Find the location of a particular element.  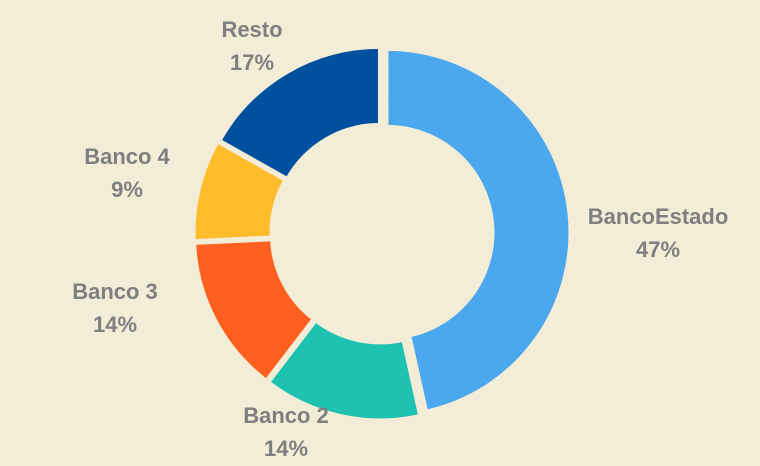

label-banco-4-name: Banco 4 is located at coordinates (127, 156).